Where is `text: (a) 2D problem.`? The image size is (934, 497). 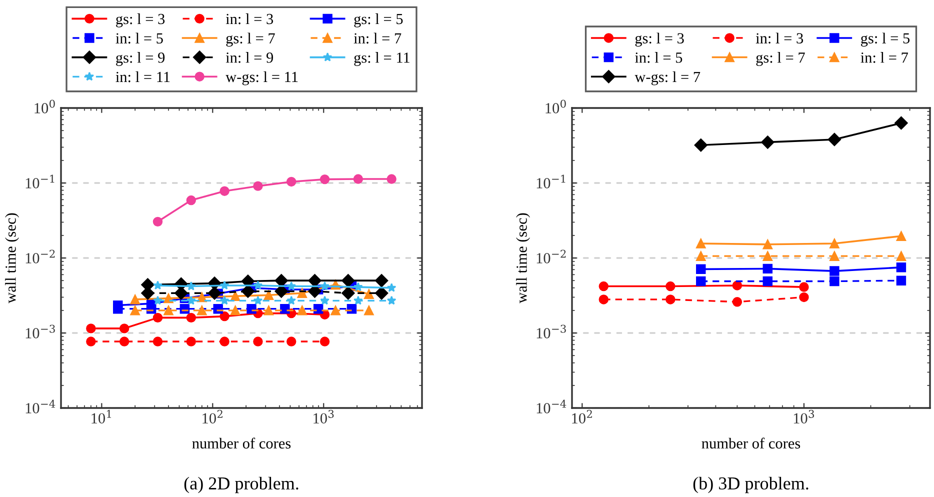 text: (a) 2D problem. is located at coordinates (241, 485).